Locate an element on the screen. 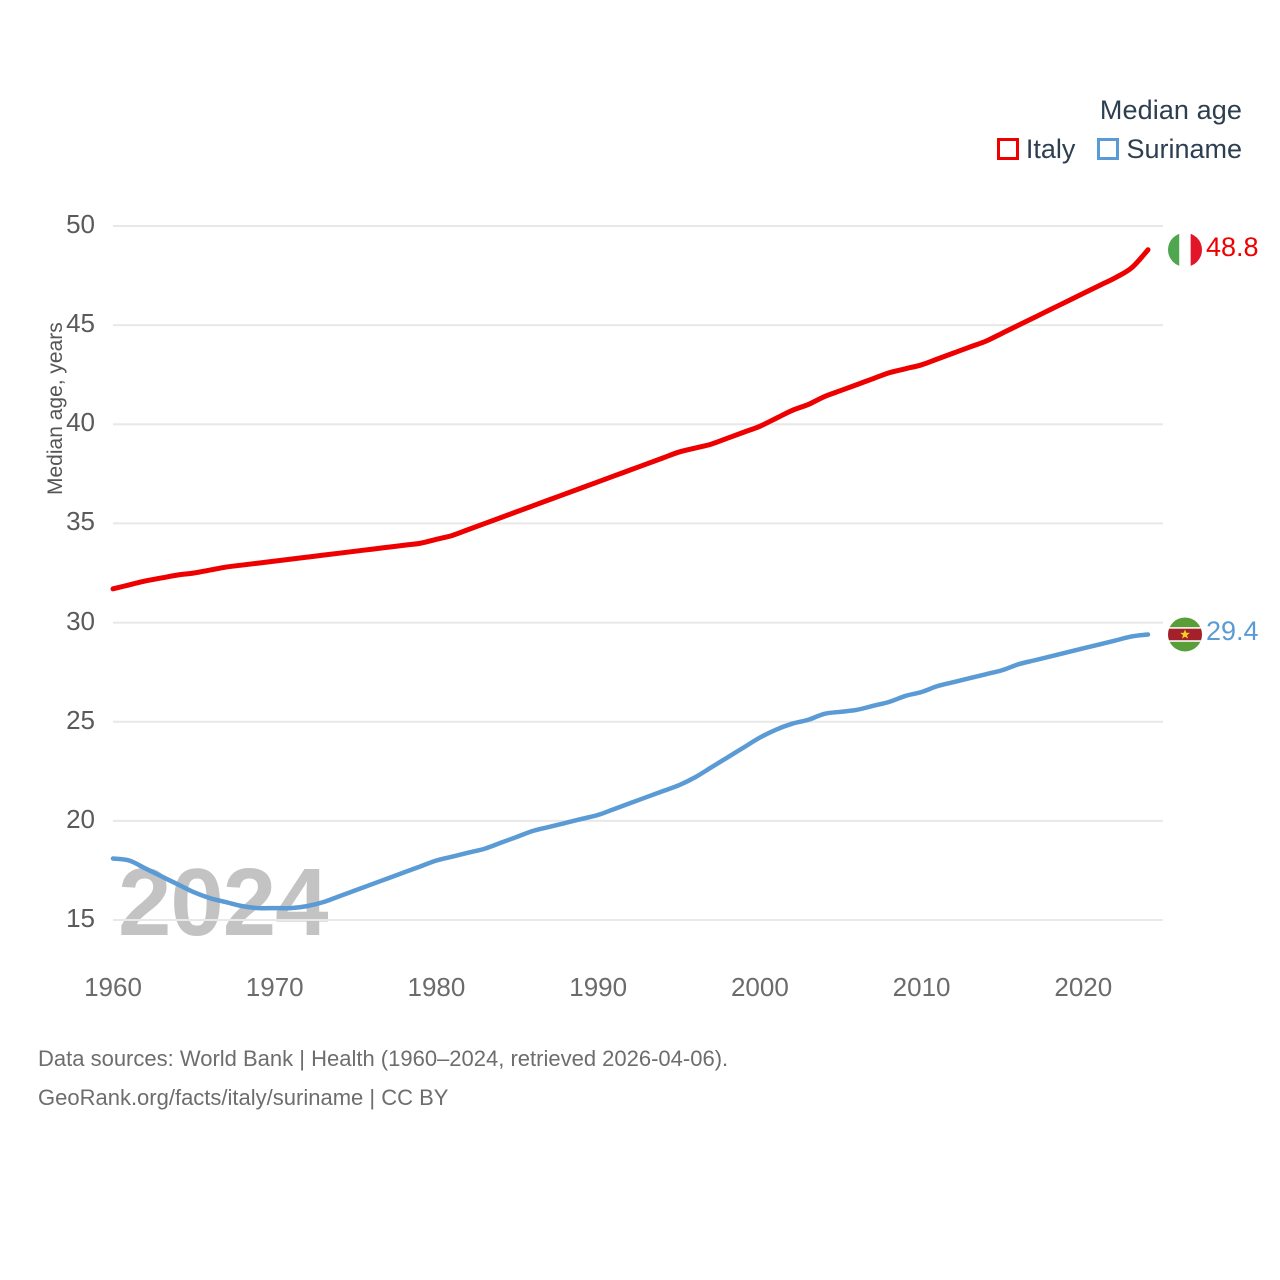 The image size is (1280, 1280). x-tick-label: 1990 is located at coordinates (598, 987).